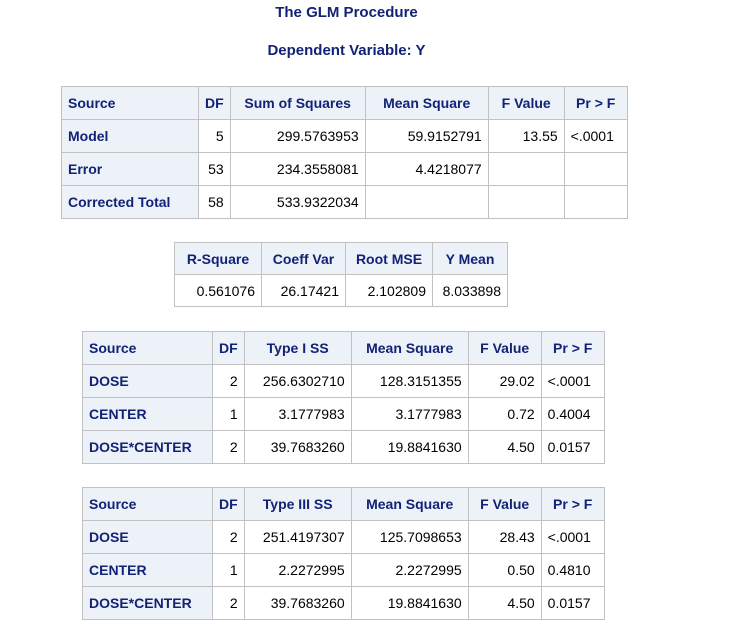 Image resolution: width=730 pixels, height=632 pixels. I want to click on ss-cell: 3.1777983, so click(297, 414).